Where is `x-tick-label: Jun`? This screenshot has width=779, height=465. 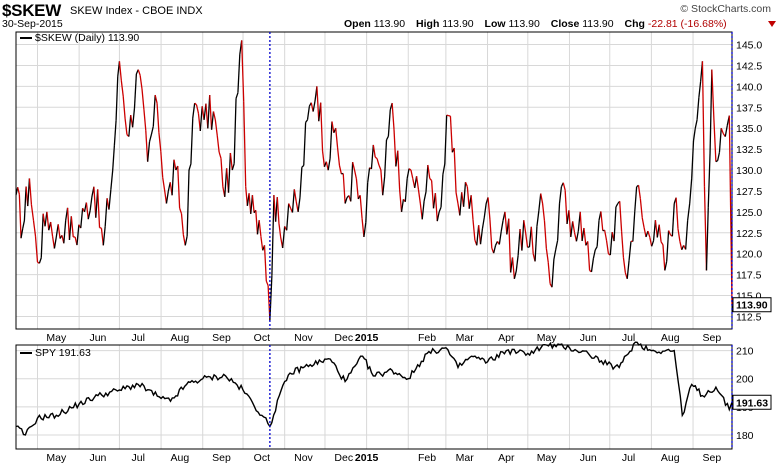 x-tick-label: Jun is located at coordinates (588, 458).